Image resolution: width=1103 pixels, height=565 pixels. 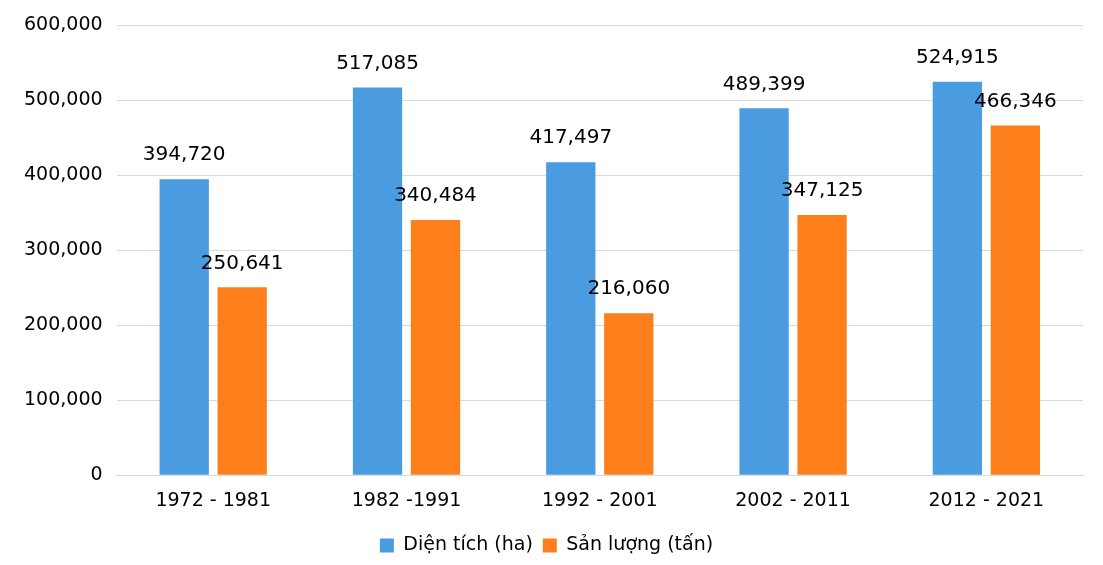 What do you see at coordinates (468, 543) in the screenshot?
I see `legend-label: Diện tích (ha)` at bounding box center [468, 543].